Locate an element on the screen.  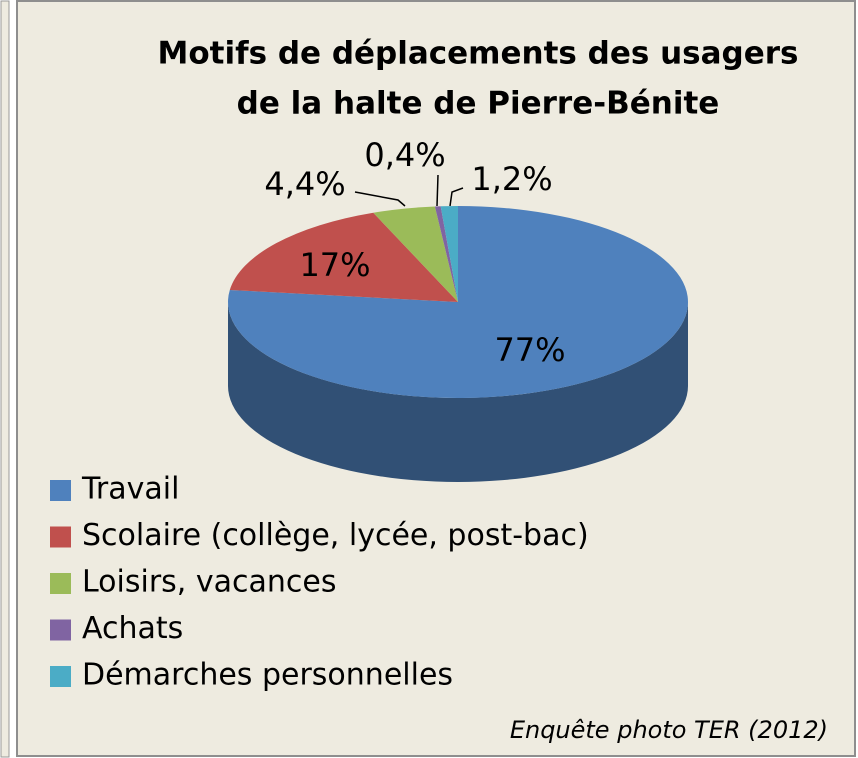
legend-label: Travail is located at coordinates (130, 489).